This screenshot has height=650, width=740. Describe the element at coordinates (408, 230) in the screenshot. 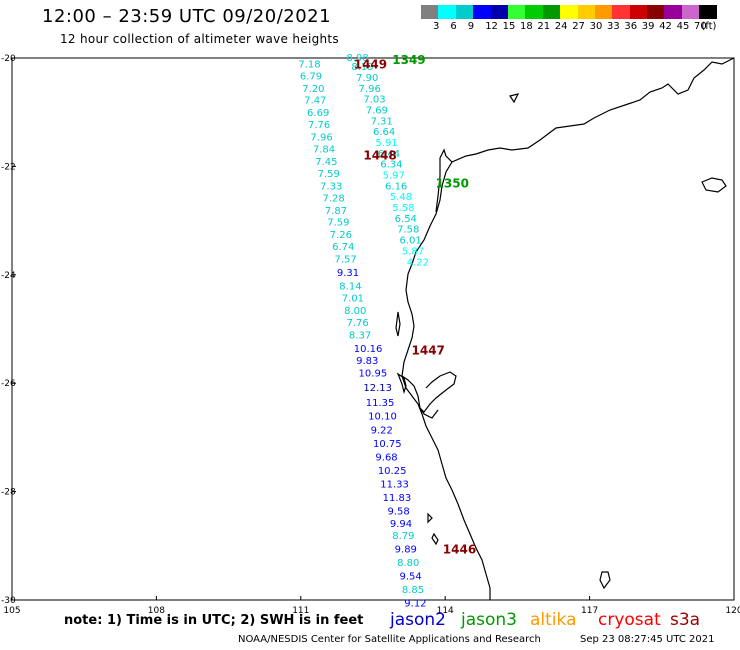

I see `wave-height-value-jason3: 7.58` at that location.